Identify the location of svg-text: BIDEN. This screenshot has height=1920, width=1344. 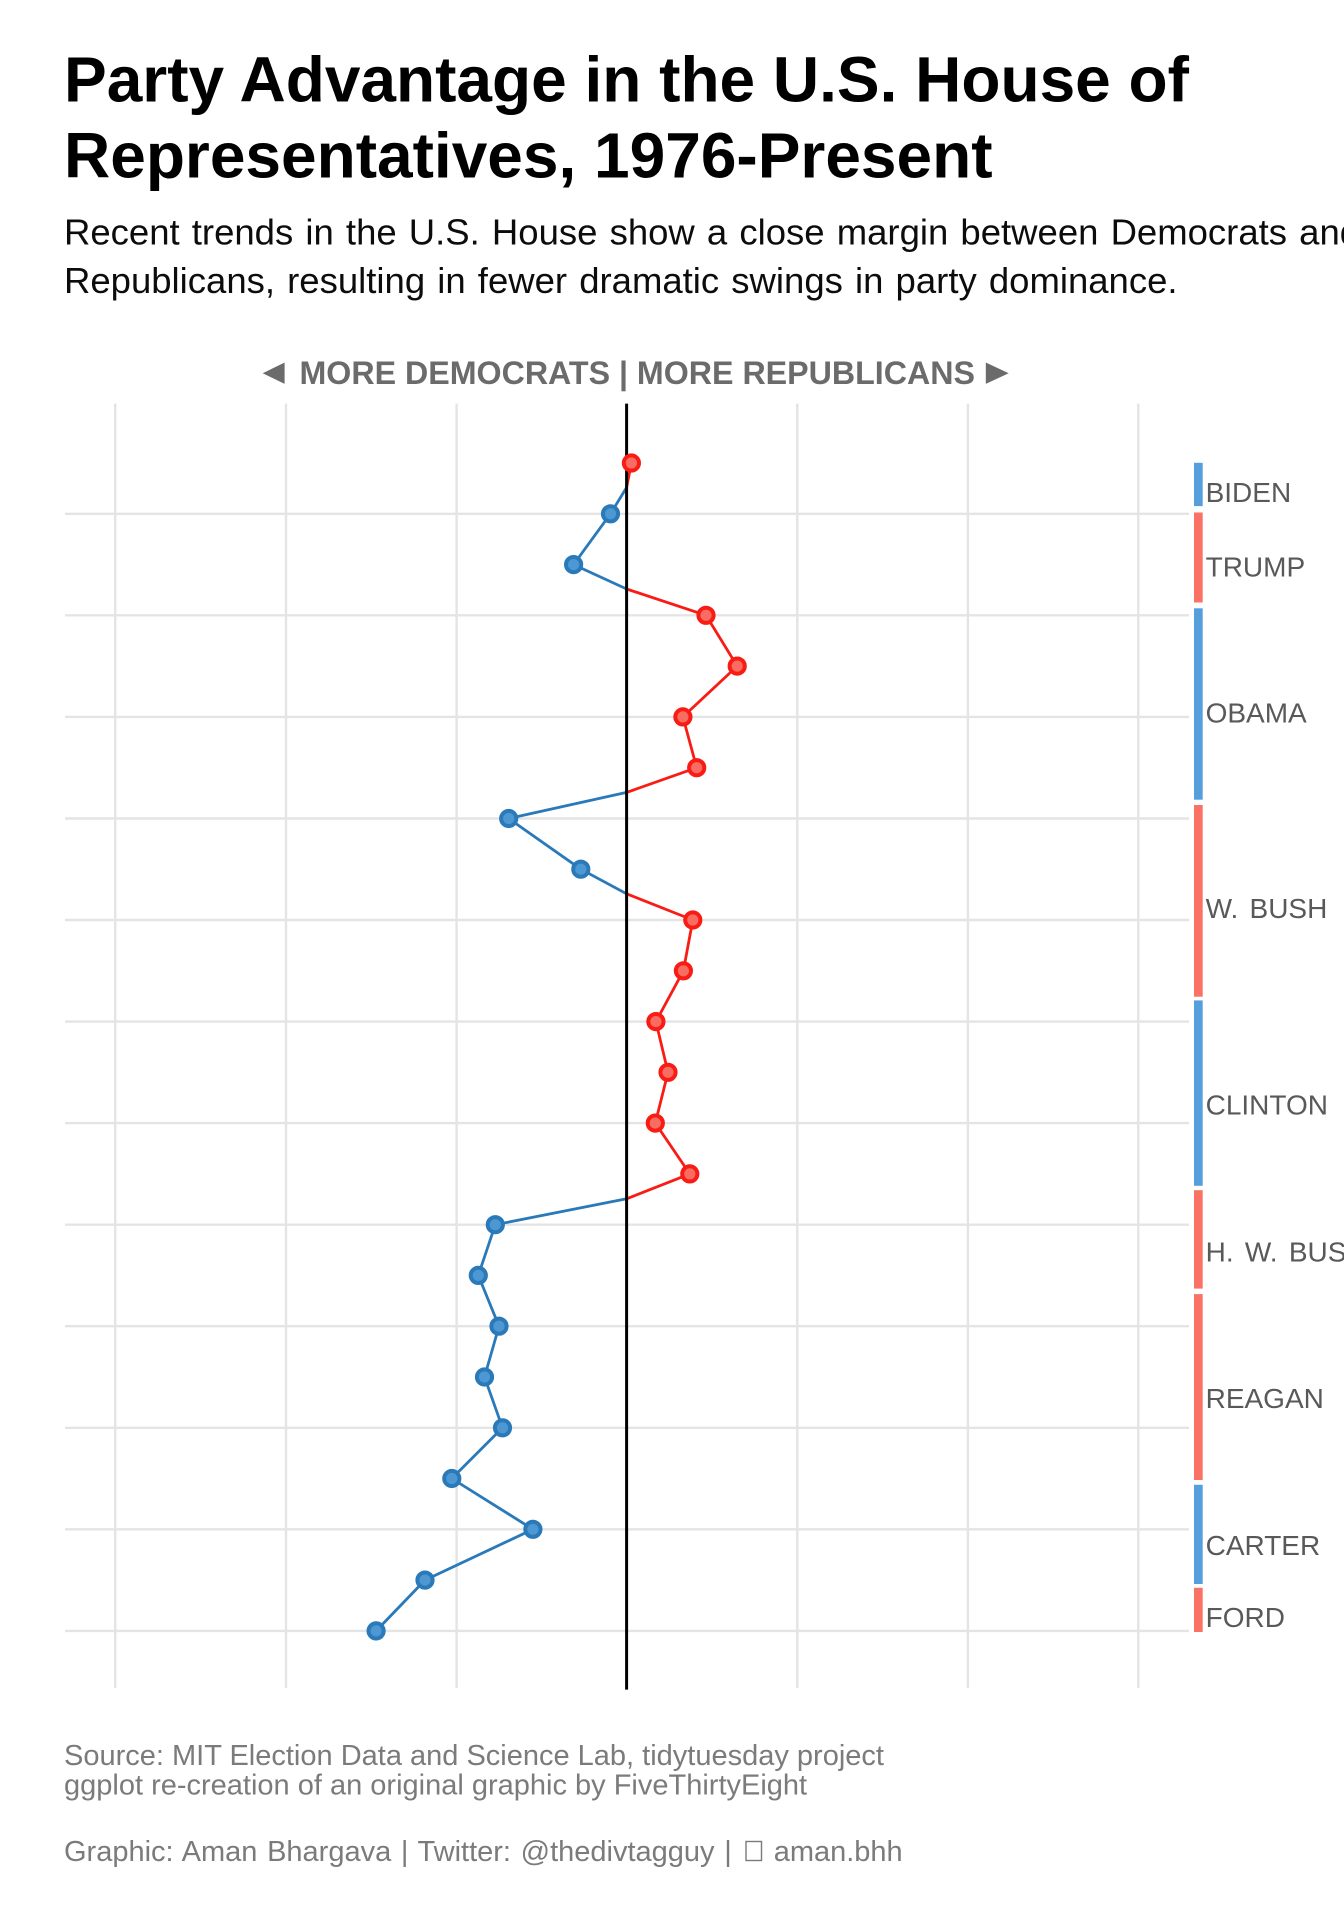
(1249, 492).